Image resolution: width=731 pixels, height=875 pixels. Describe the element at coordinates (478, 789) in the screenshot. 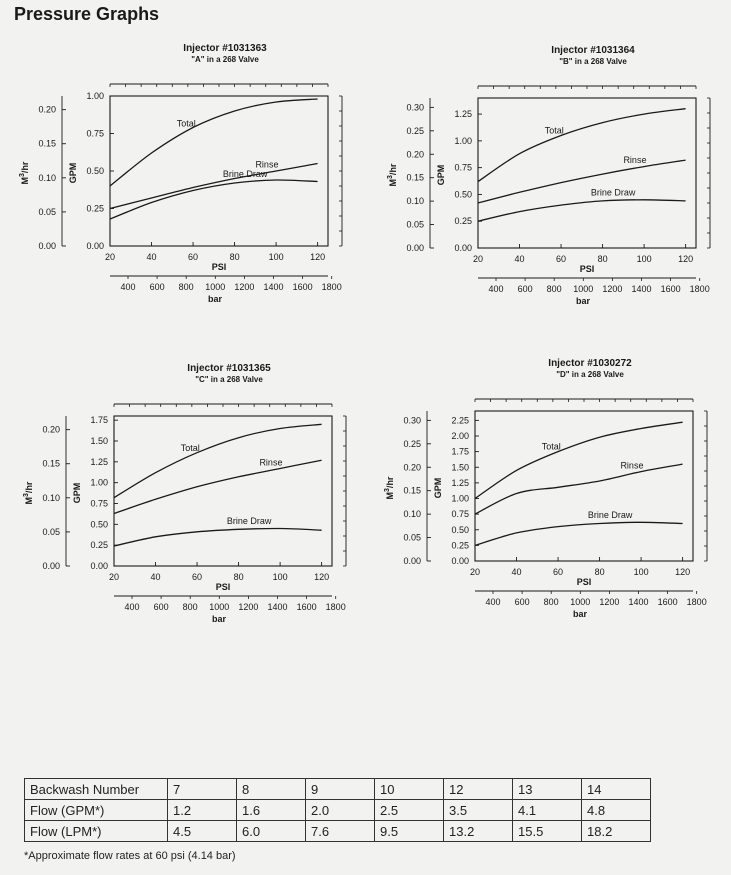

I see `table-cell: 12` at that location.